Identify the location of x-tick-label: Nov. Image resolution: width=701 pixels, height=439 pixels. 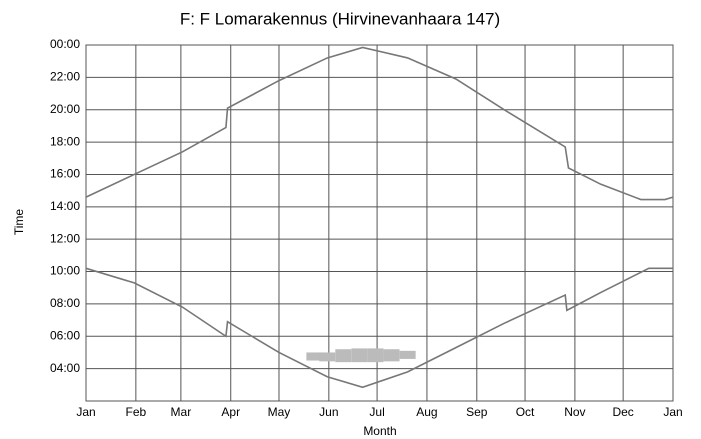
(574, 412).